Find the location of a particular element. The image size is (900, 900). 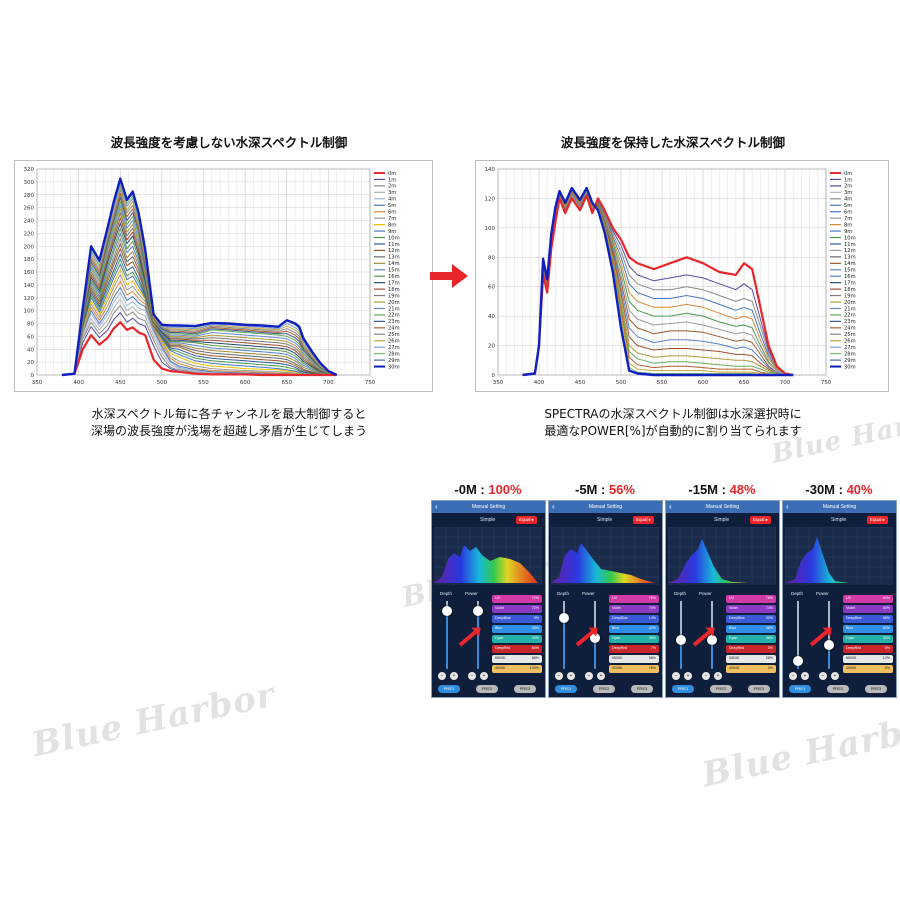

channel-bar: Violet 72% is located at coordinates (517, 609).